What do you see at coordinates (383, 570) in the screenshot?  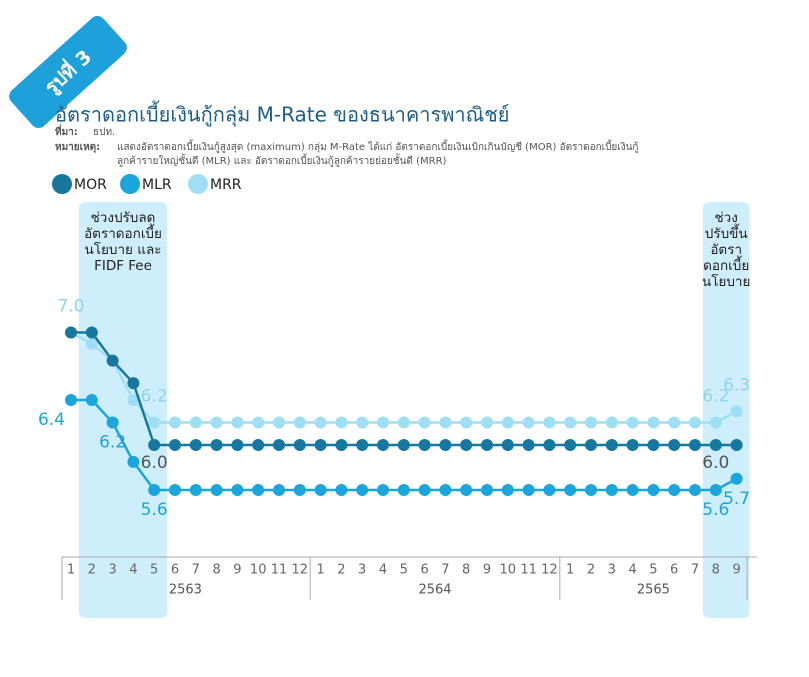 I see `x-tick-label: 4` at bounding box center [383, 570].